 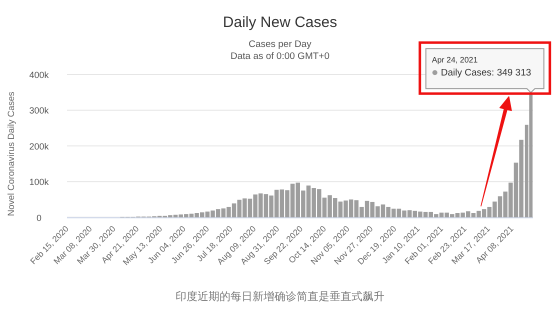 I want to click on chart-subtitle: Cases per Day Data as of 0:00 GMT+0, so click(x=280, y=50).